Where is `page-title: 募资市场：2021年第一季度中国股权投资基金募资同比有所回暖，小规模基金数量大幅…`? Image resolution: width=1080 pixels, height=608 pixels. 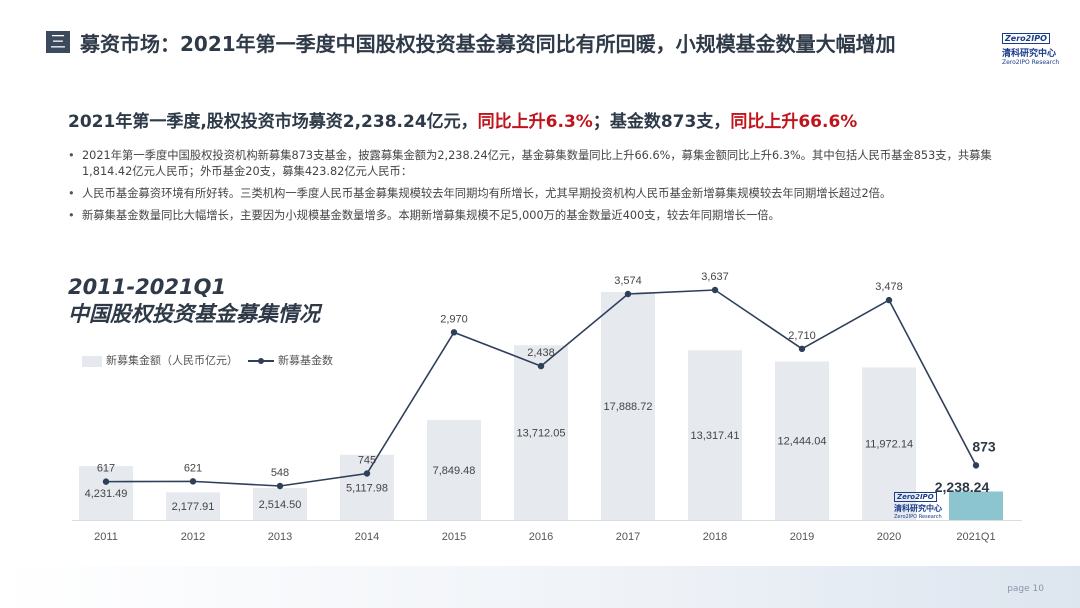
page-title: 募资市场：2021年第一季度中国股权投资基金募资同比有所回暖，小规模基金数量大幅… is located at coordinates (488, 44).